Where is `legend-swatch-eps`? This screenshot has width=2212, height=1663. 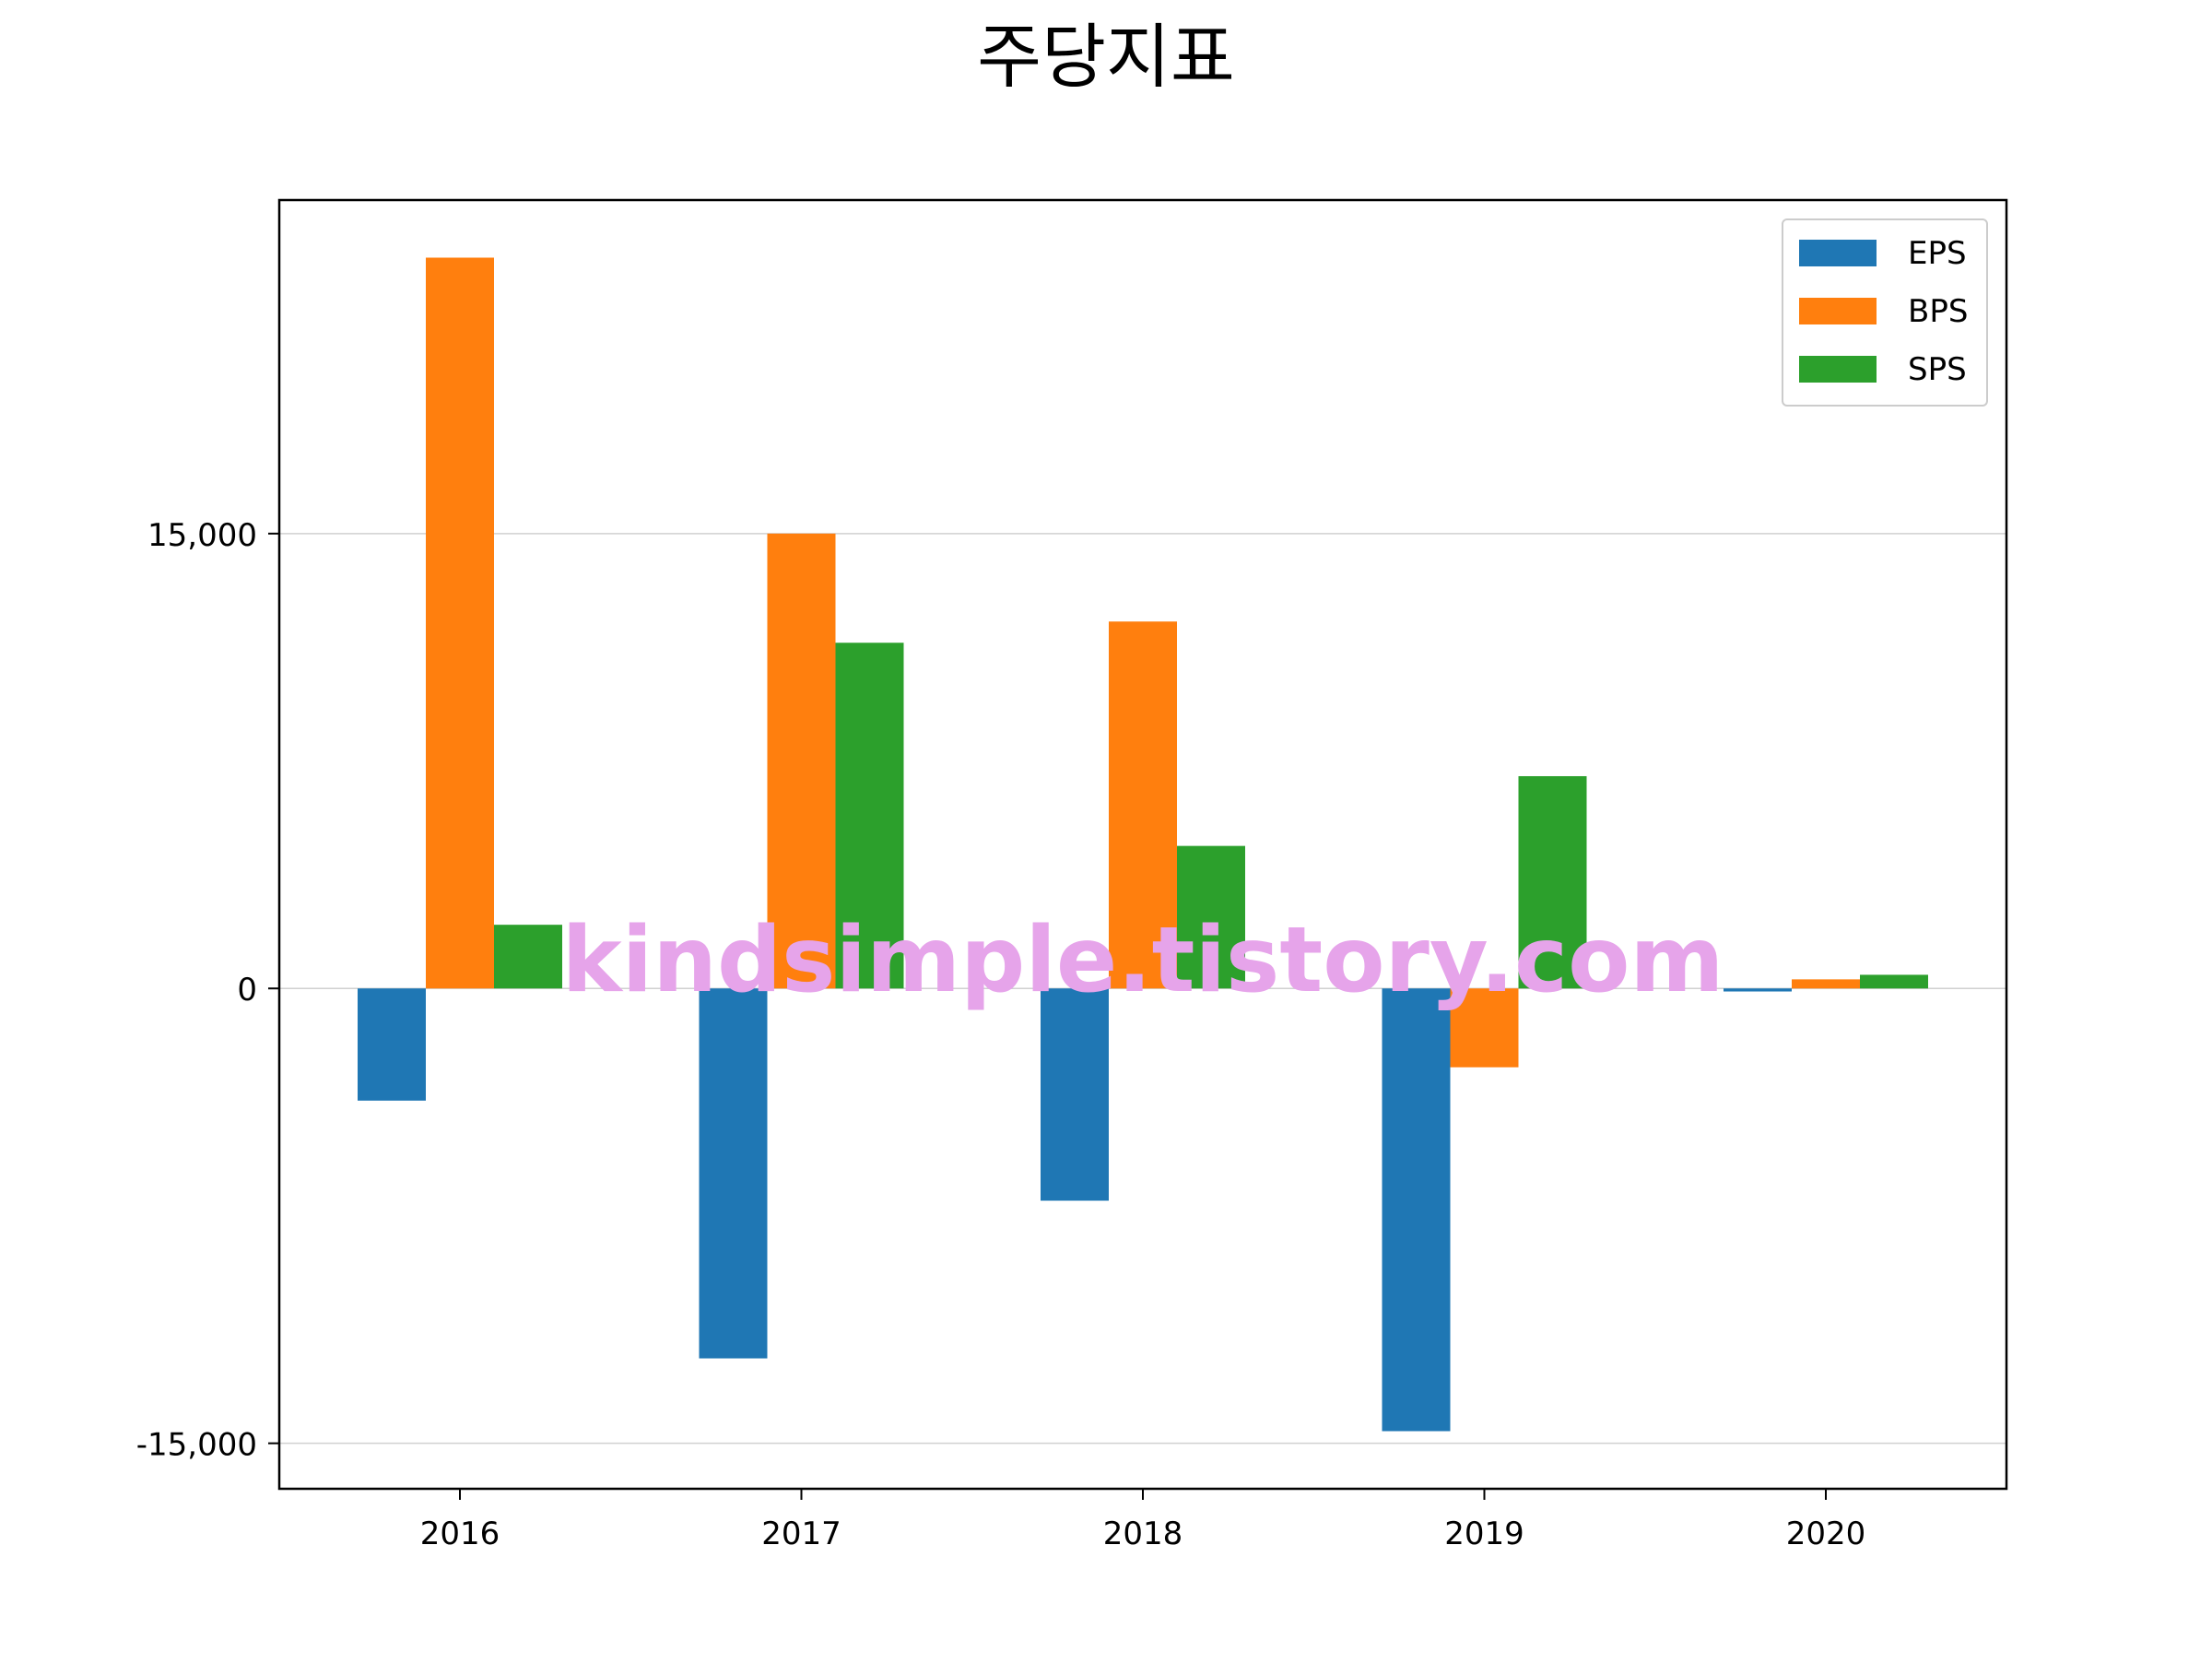
legend-swatch-eps is located at coordinates (1838, 253).